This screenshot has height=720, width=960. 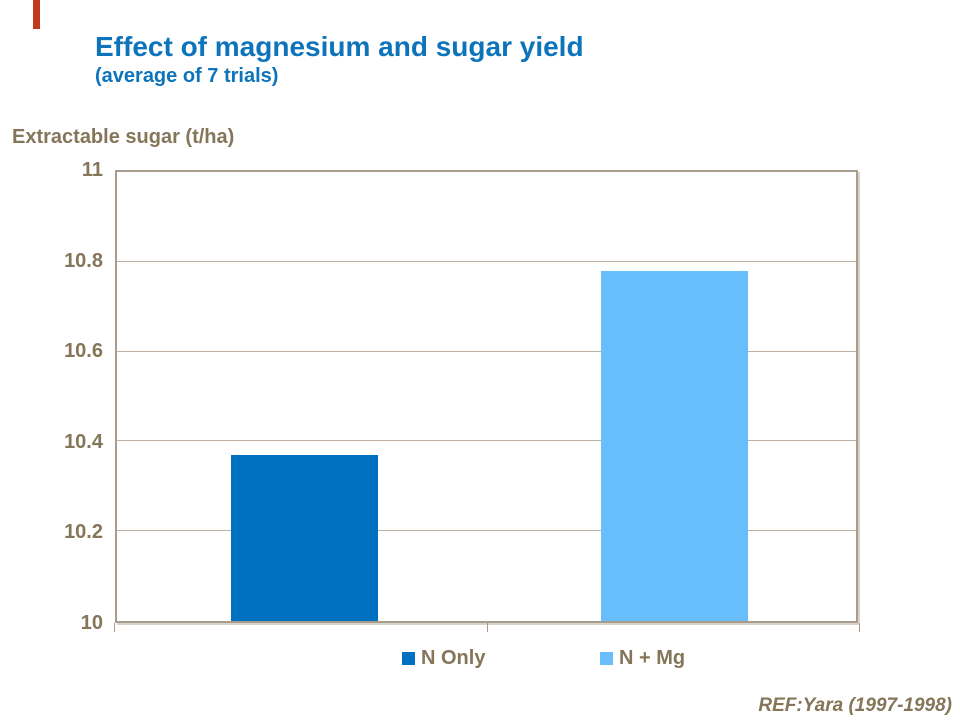 I want to click on page-title: Effect of magnesium and sugar yield, so click(x=339, y=46).